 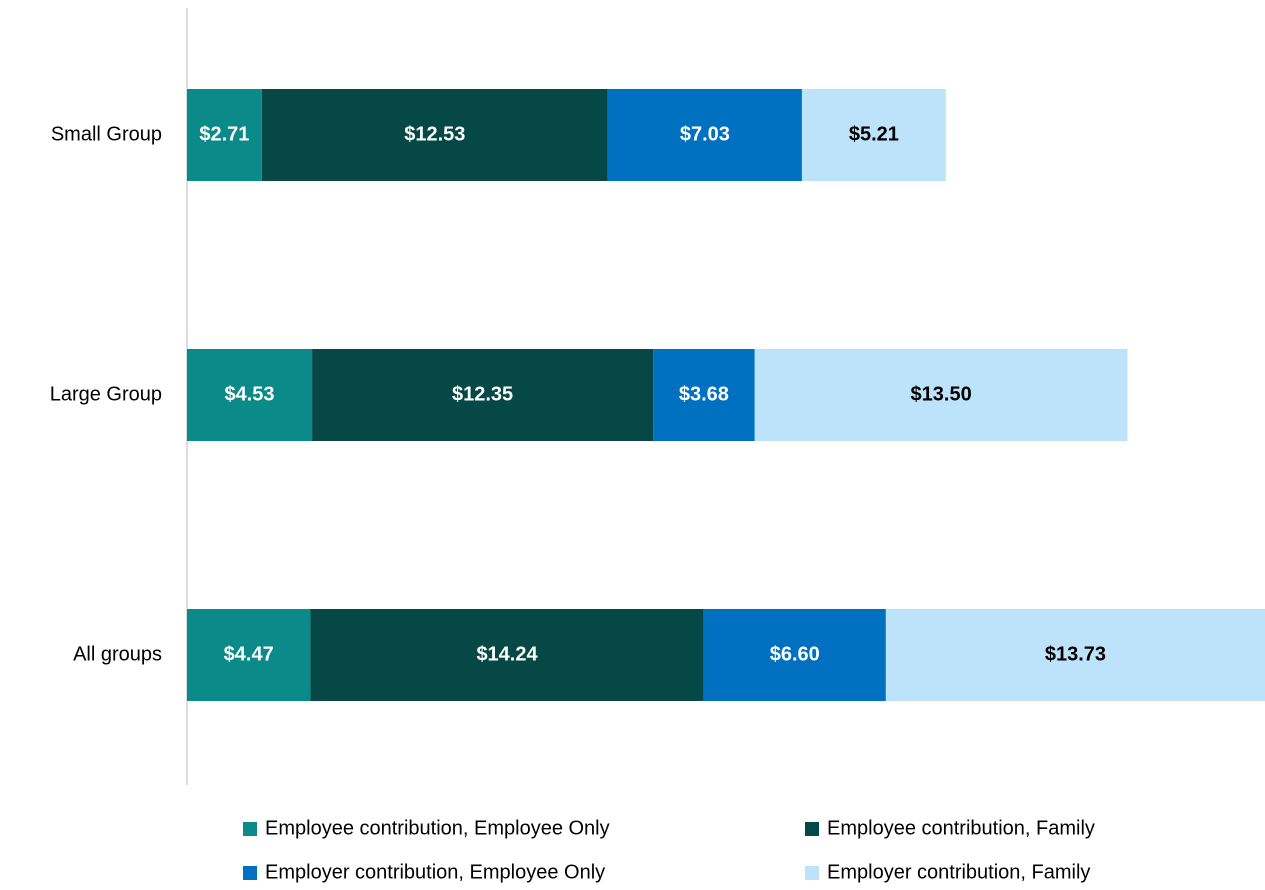 I want to click on data-label: $4.47, so click(x=249, y=654).